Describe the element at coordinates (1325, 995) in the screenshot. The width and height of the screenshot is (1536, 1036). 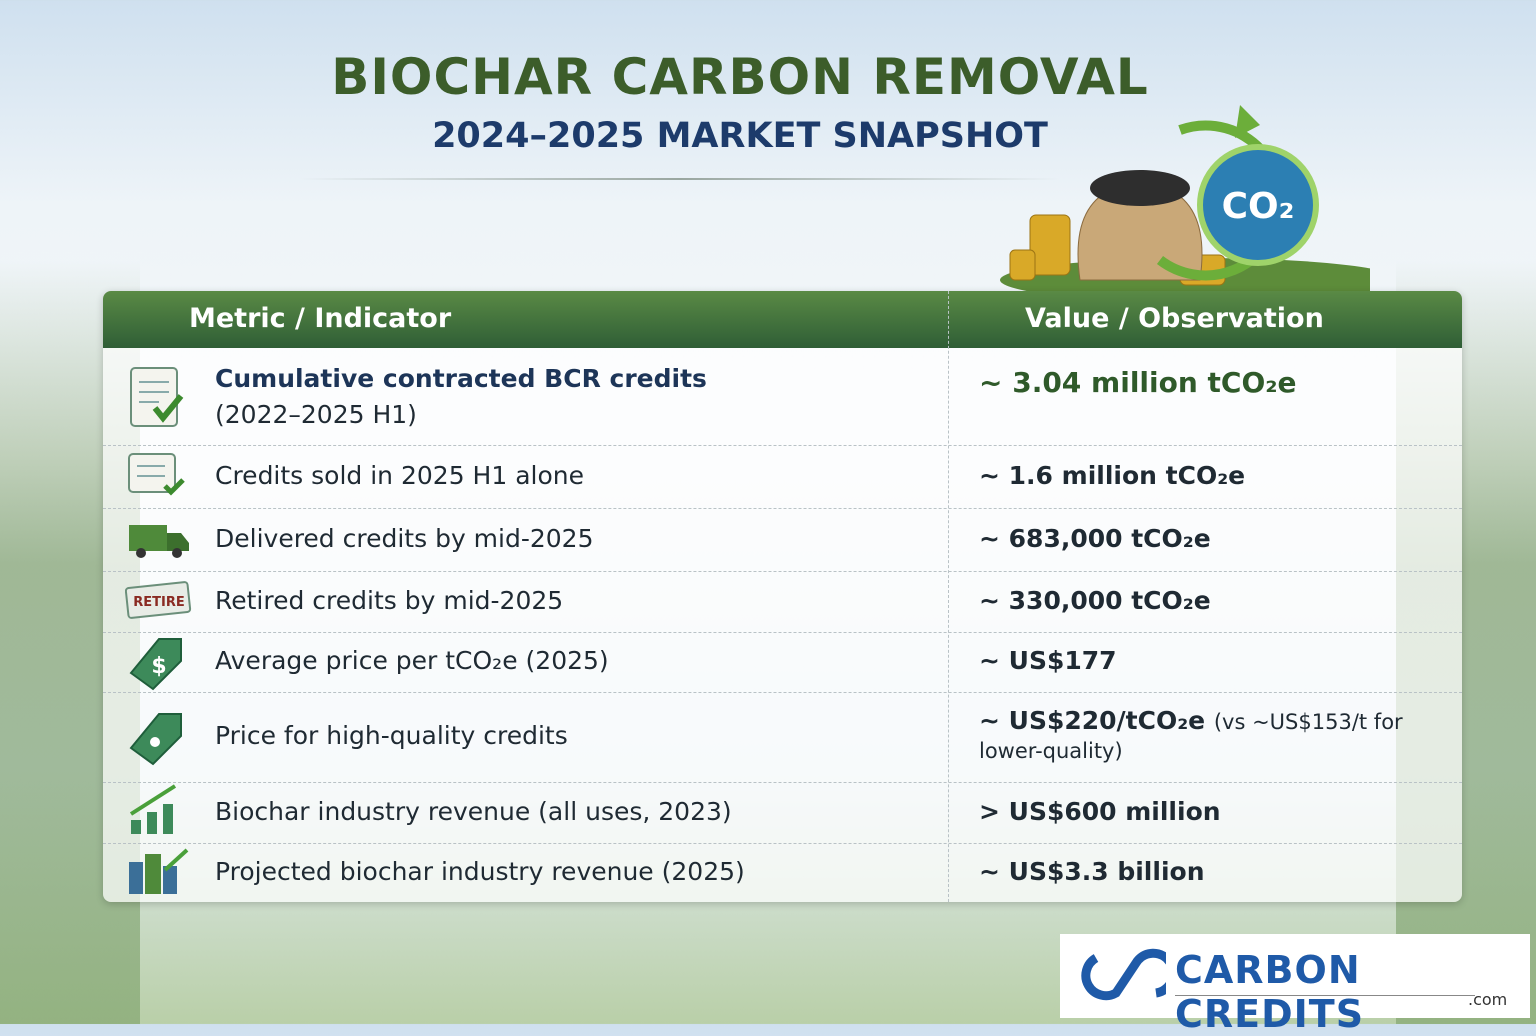
I see `logo-rule` at that location.